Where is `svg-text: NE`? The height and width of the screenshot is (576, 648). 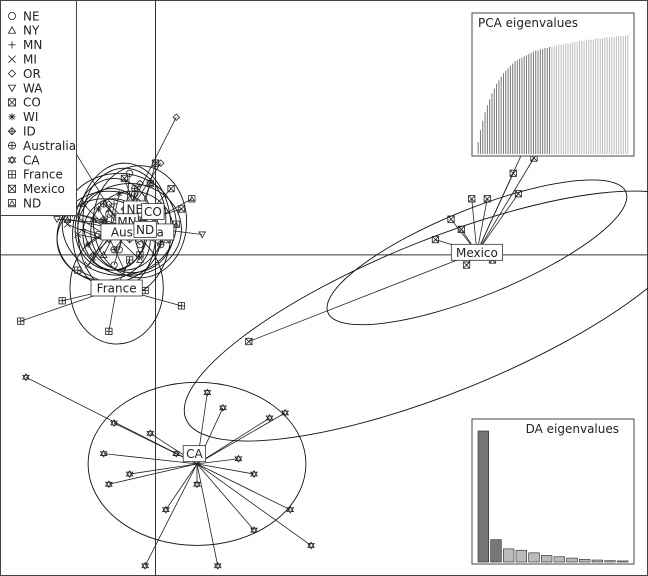
svg-text: NE is located at coordinates (135, 209).